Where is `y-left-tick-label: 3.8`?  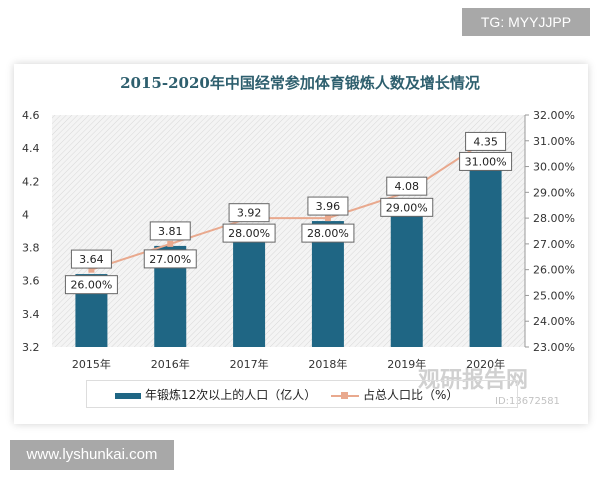
y-left-tick-label: 3.8 is located at coordinates (31, 248).